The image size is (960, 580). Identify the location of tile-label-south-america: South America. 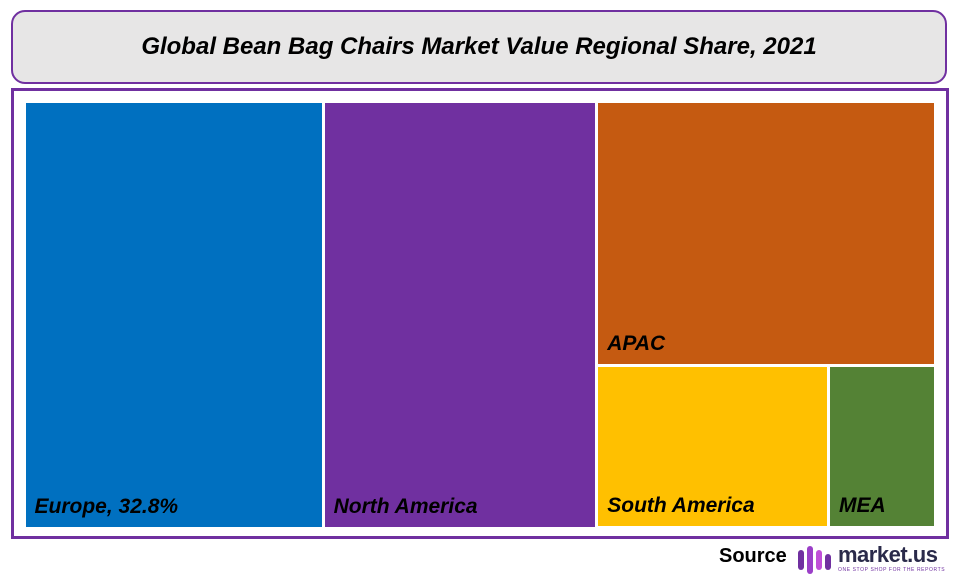
(681, 506).